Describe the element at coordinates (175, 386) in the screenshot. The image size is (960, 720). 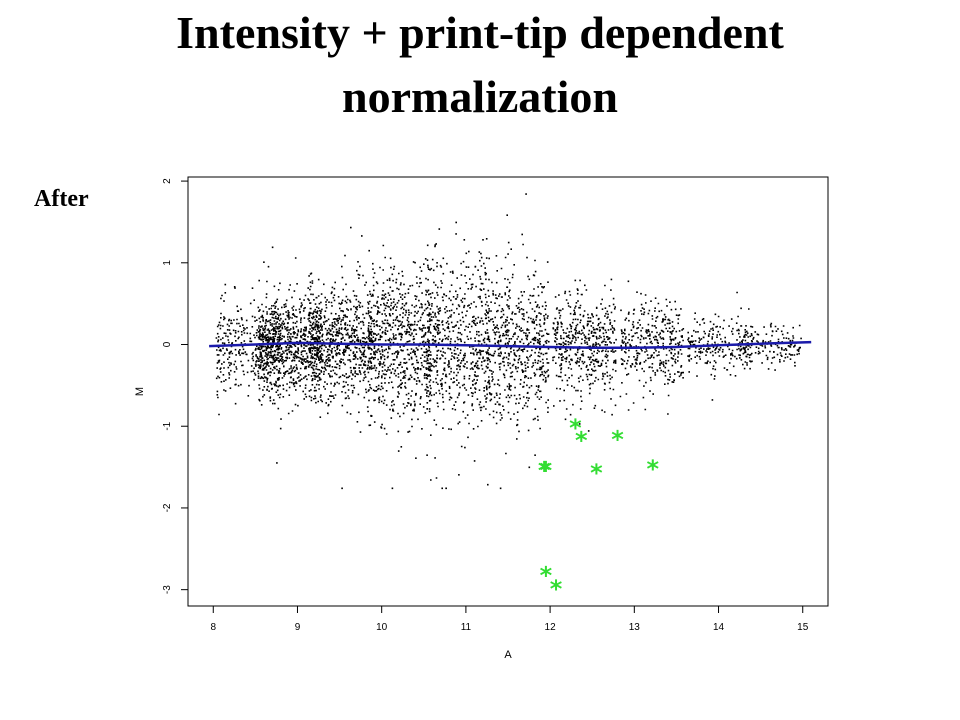
I see `y-axis: -3 -2 -1 0 1 2` at that location.